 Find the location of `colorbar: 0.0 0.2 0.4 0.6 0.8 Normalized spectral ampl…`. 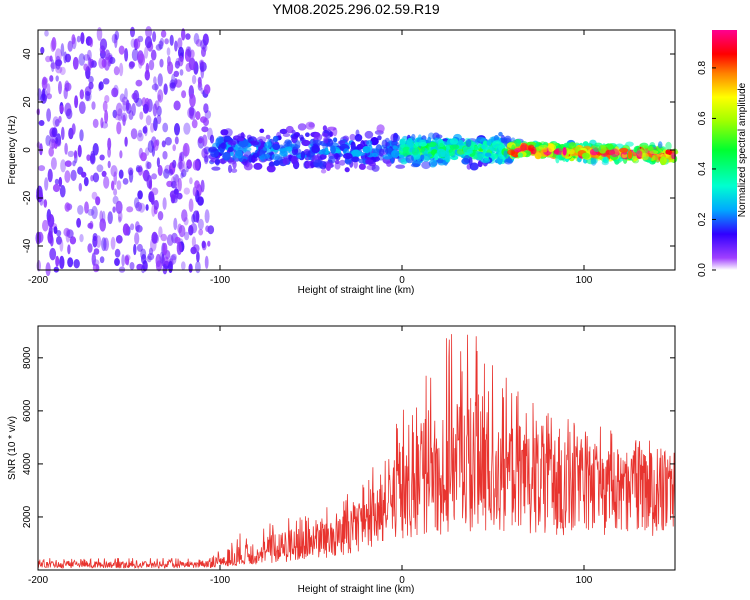

colorbar: 0.0 0.2 0.4 0.6 0.8 Normalized spectral ampl… is located at coordinates (722, 153).